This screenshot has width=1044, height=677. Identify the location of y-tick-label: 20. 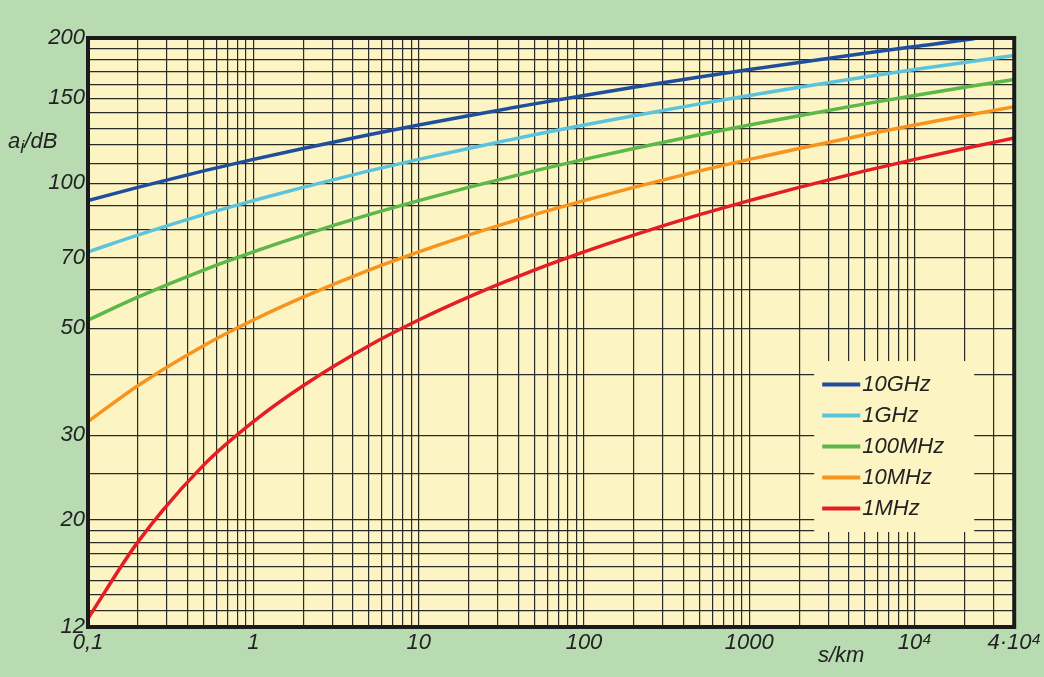
(72, 519).